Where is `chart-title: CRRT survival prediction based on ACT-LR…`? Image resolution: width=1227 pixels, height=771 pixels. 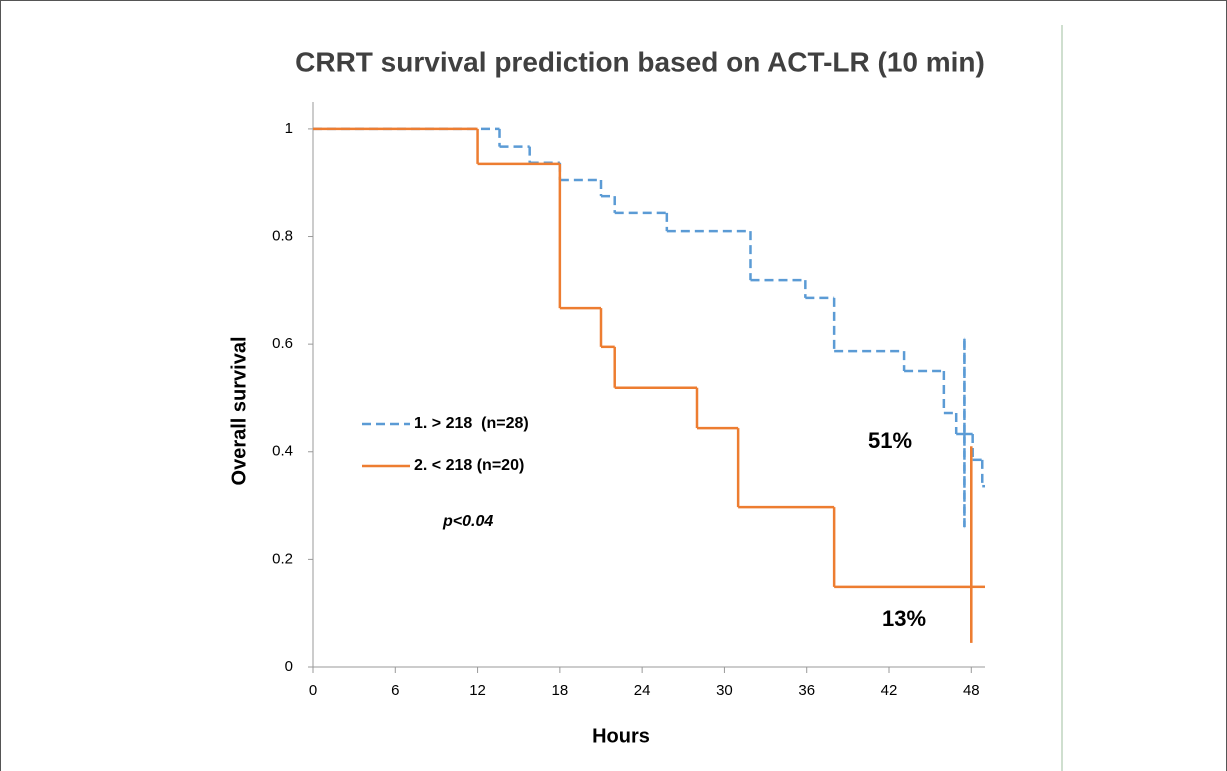 chart-title: CRRT survival prediction based on ACT-LR… is located at coordinates (640, 61).